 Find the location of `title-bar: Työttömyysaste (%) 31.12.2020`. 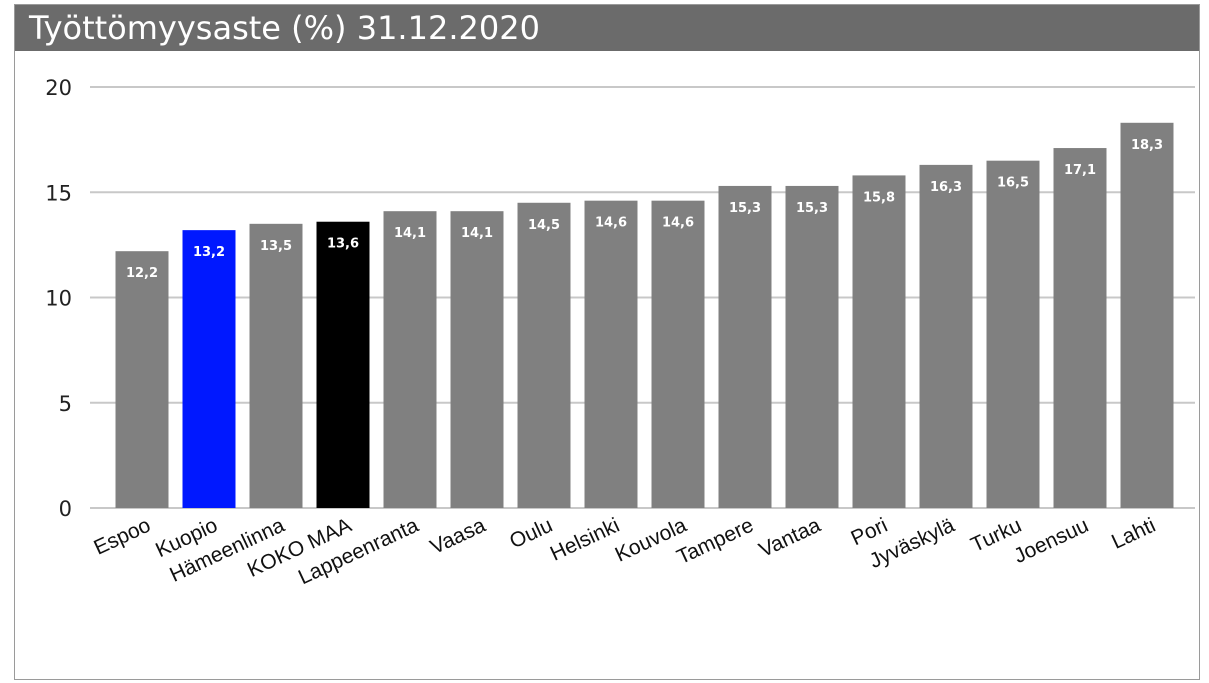

title-bar: Työttömyysaste (%) 31.12.2020 is located at coordinates (607, 28).